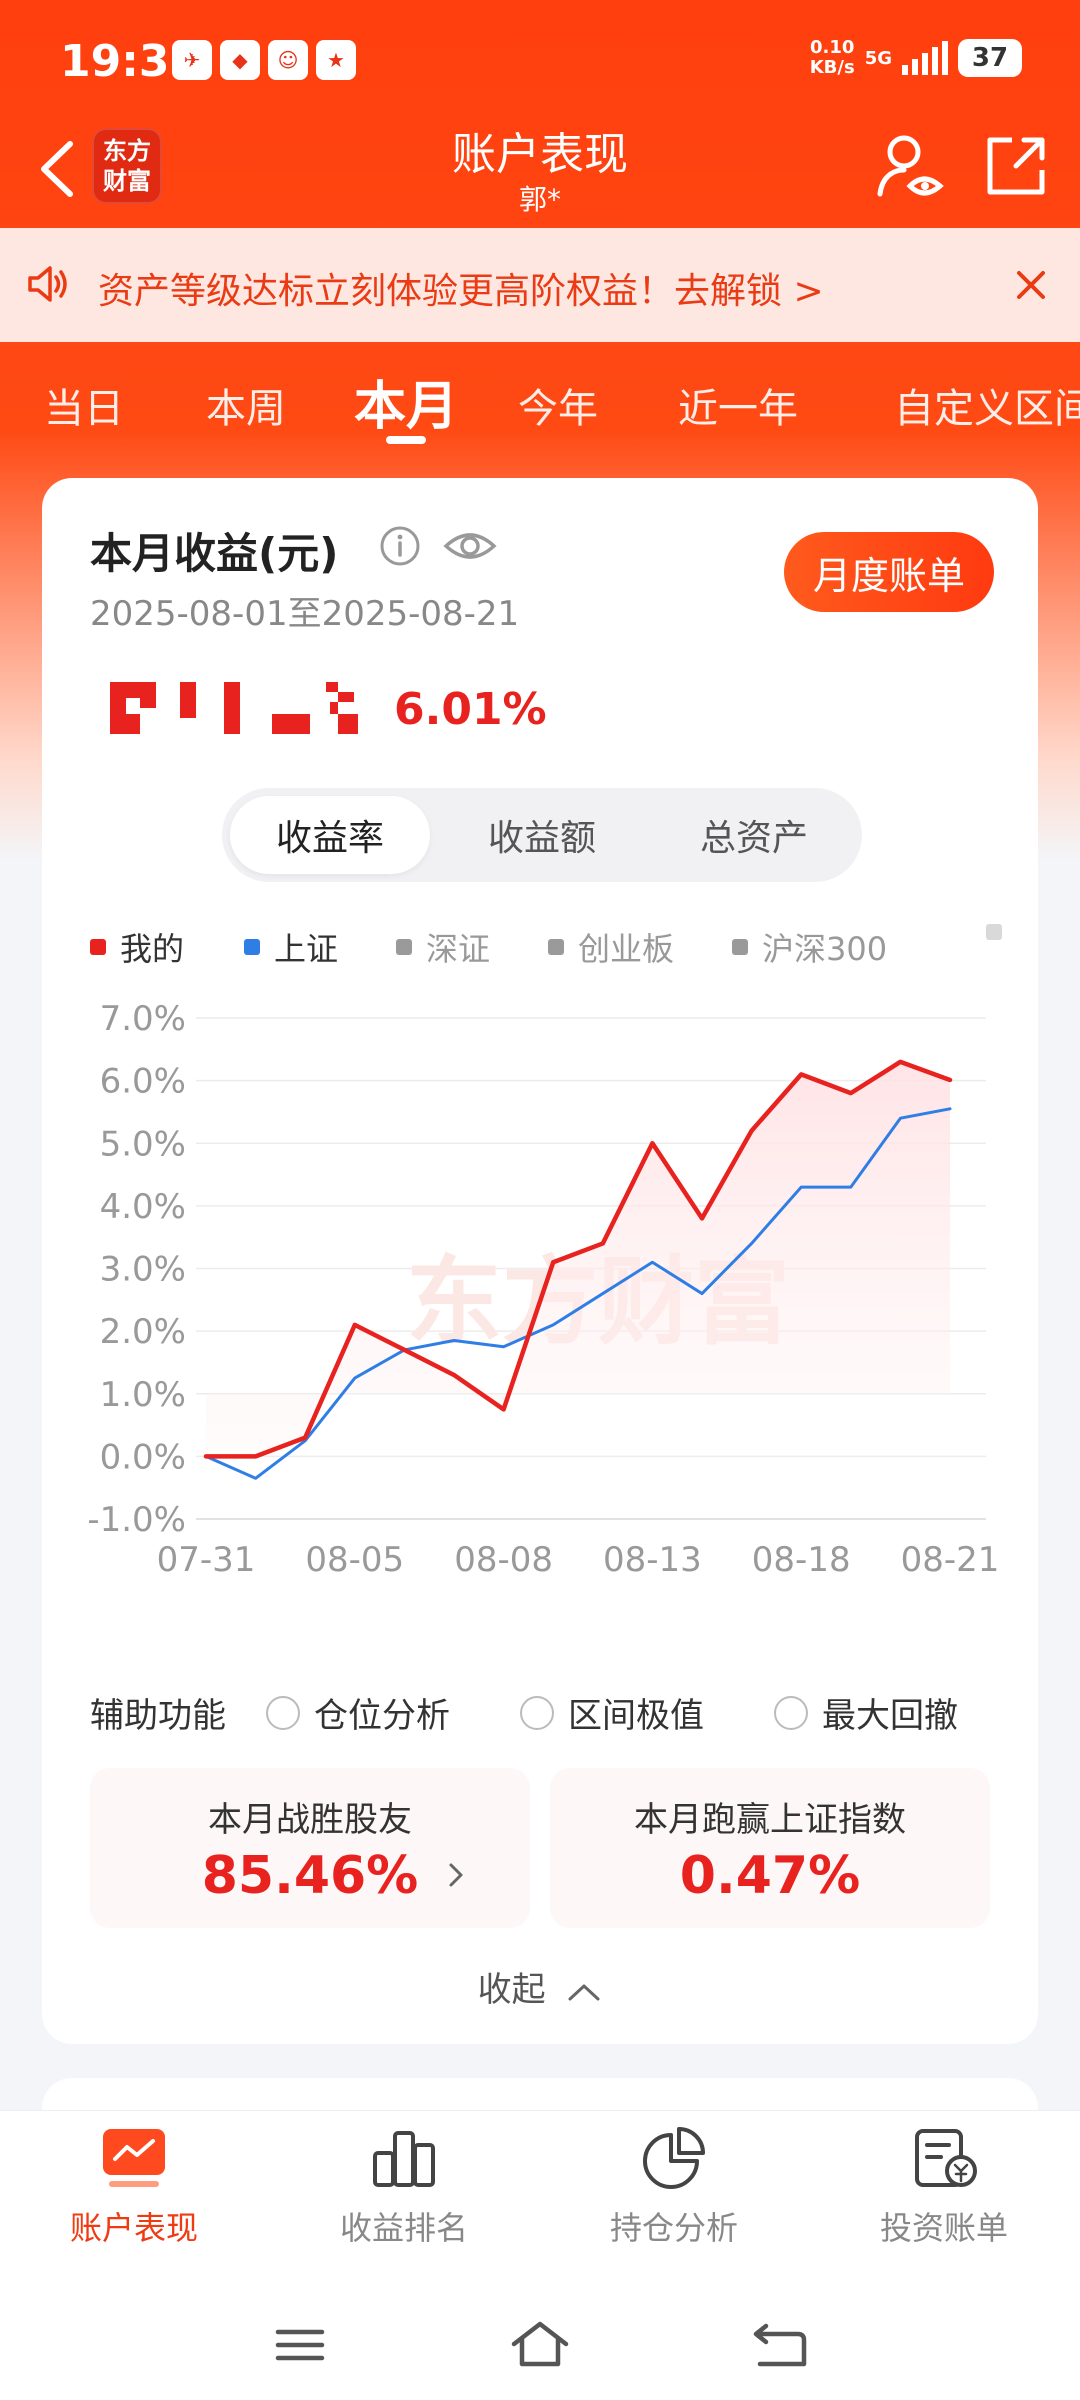 This screenshot has height=2400, width=1080. I want to click on system-navigation, so click(540, 2345).